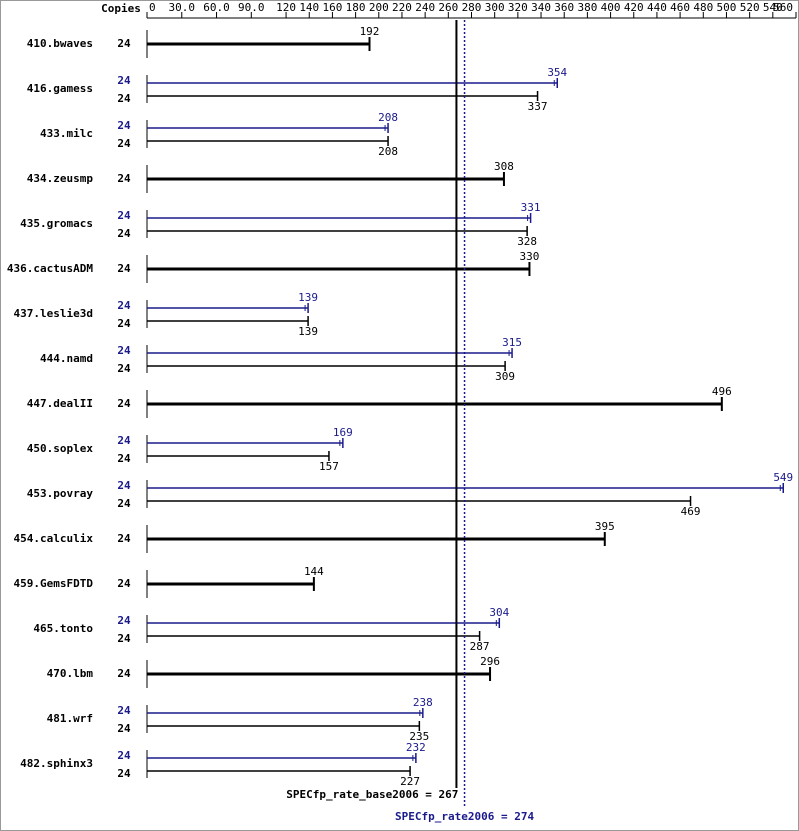 The image size is (799, 831). I want to click on value-label: 169, so click(343, 432).